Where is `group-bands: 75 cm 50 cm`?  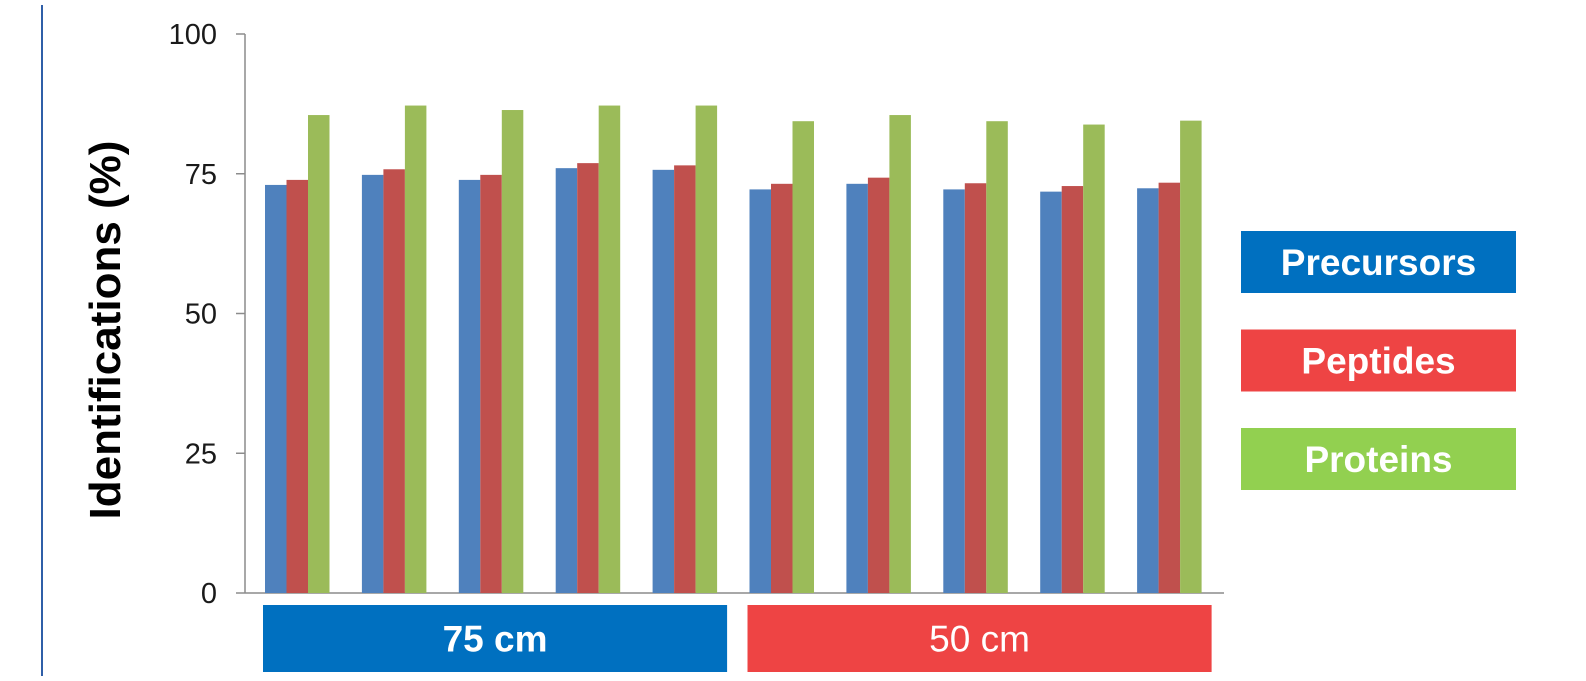 group-bands: 75 cm 50 cm is located at coordinates (737, 638).